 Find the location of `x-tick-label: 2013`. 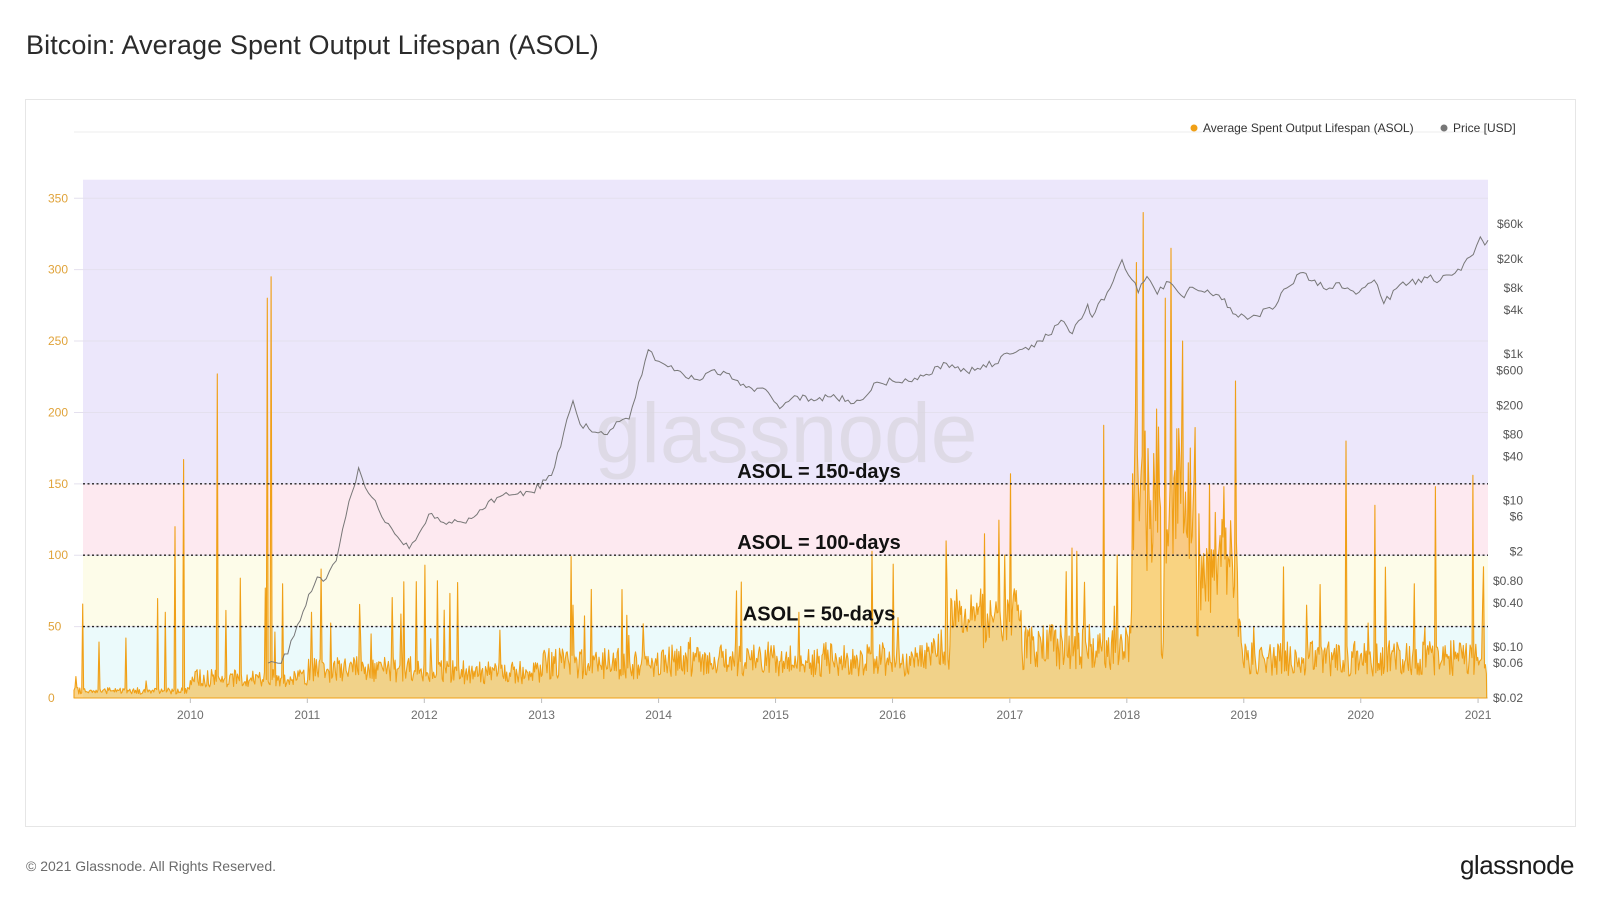

x-tick-label: 2013 is located at coordinates (541, 715).